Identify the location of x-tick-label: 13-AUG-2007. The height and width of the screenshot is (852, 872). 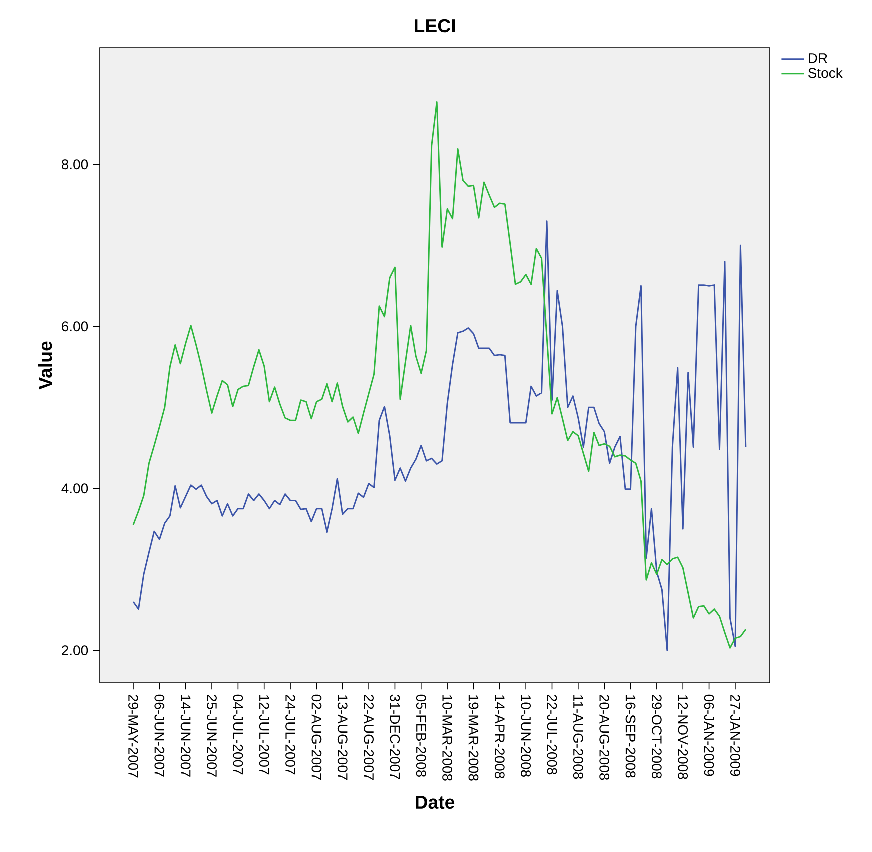
(343, 737).